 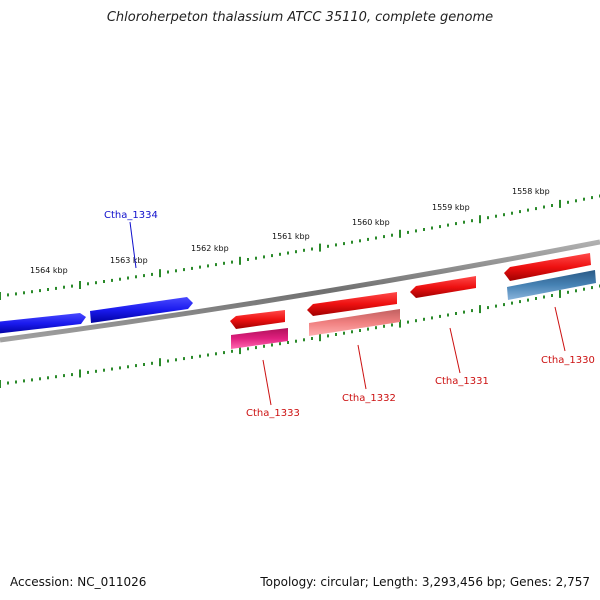 What do you see at coordinates (291, 236) in the screenshot?
I see `ruler-label-1561: 1561 kbp` at bounding box center [291, 236].